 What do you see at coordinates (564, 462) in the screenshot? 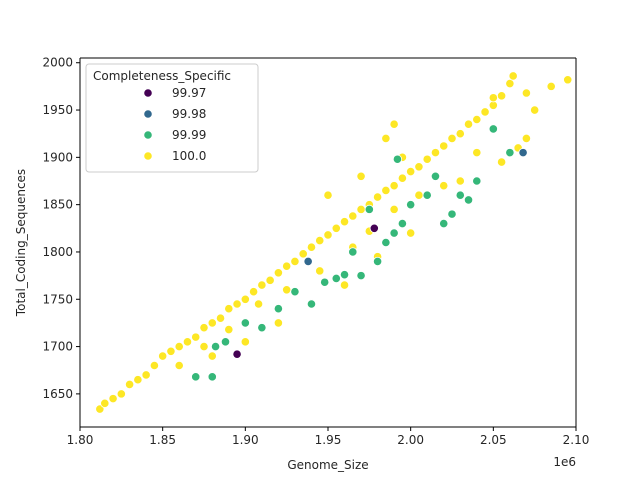
I see `x-axis-offset-label: 1e6` at bounding box center [564, 462].